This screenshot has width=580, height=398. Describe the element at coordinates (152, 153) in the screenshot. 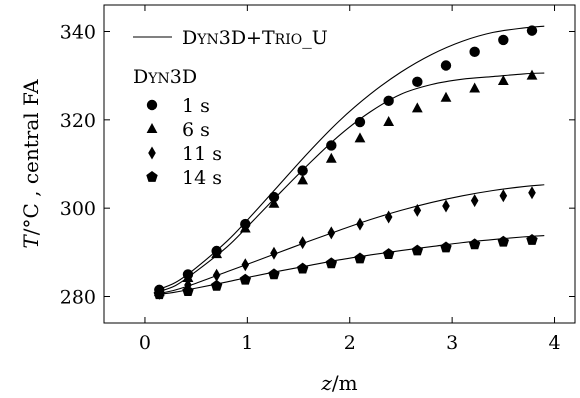

I see `legend-marker-diamond` at that location.